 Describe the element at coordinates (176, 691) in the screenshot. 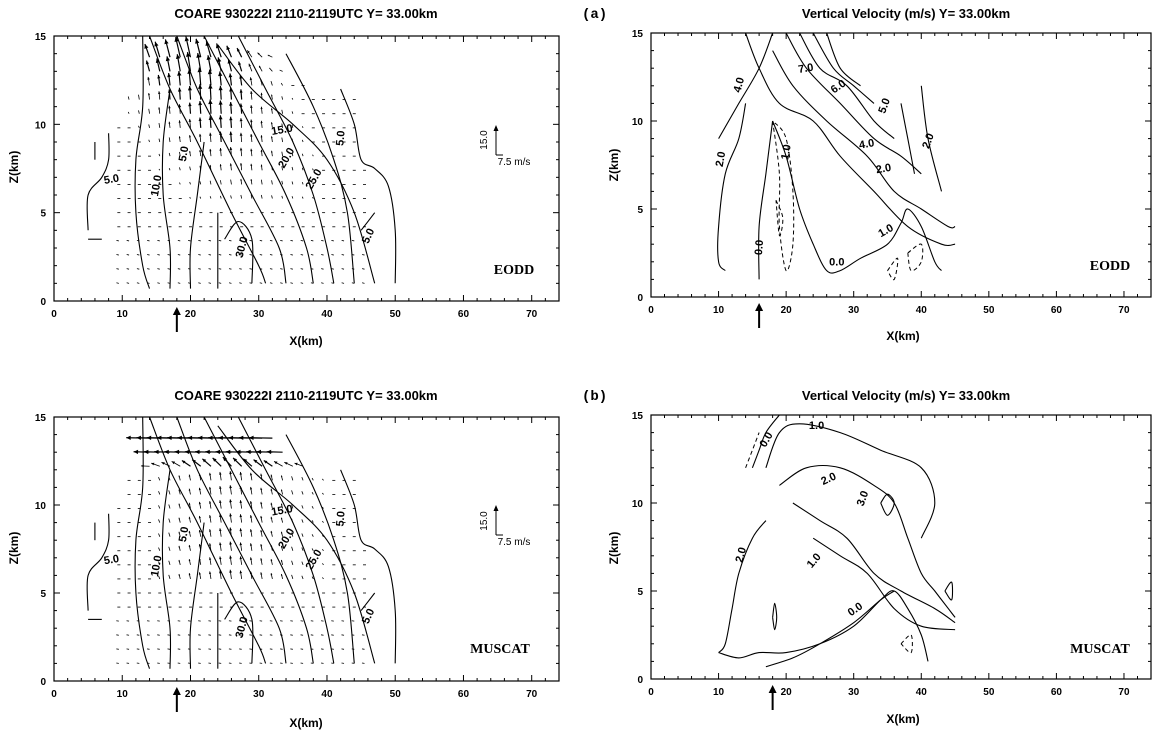

I see `location-arrow-head` at that location.